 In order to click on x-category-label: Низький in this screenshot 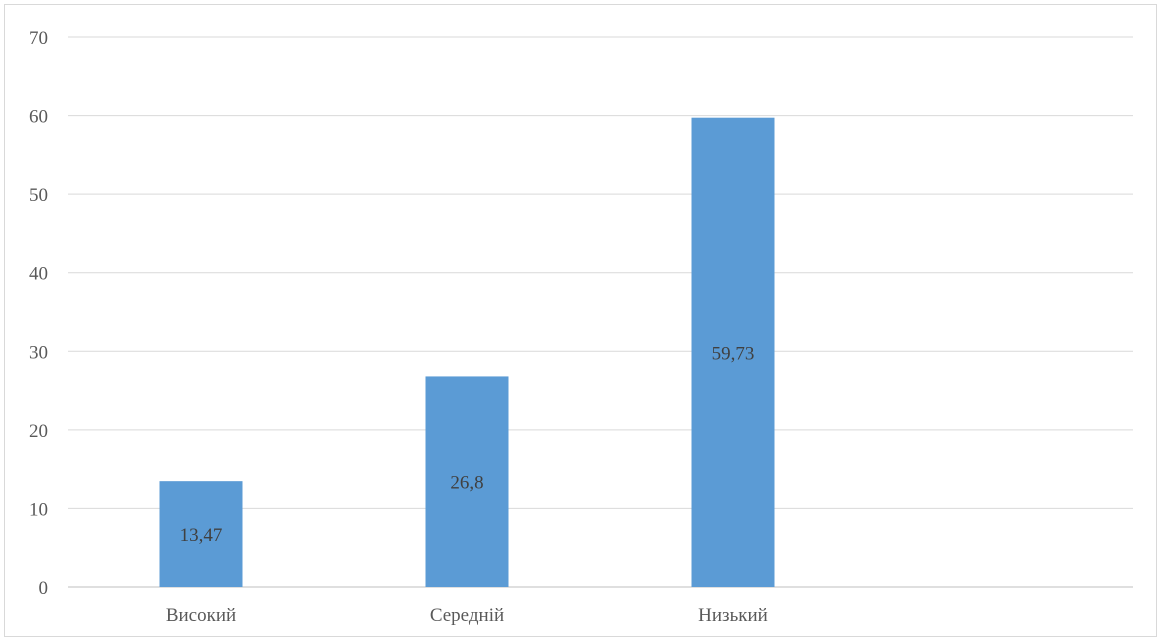, I will do `click(733, 615)`.